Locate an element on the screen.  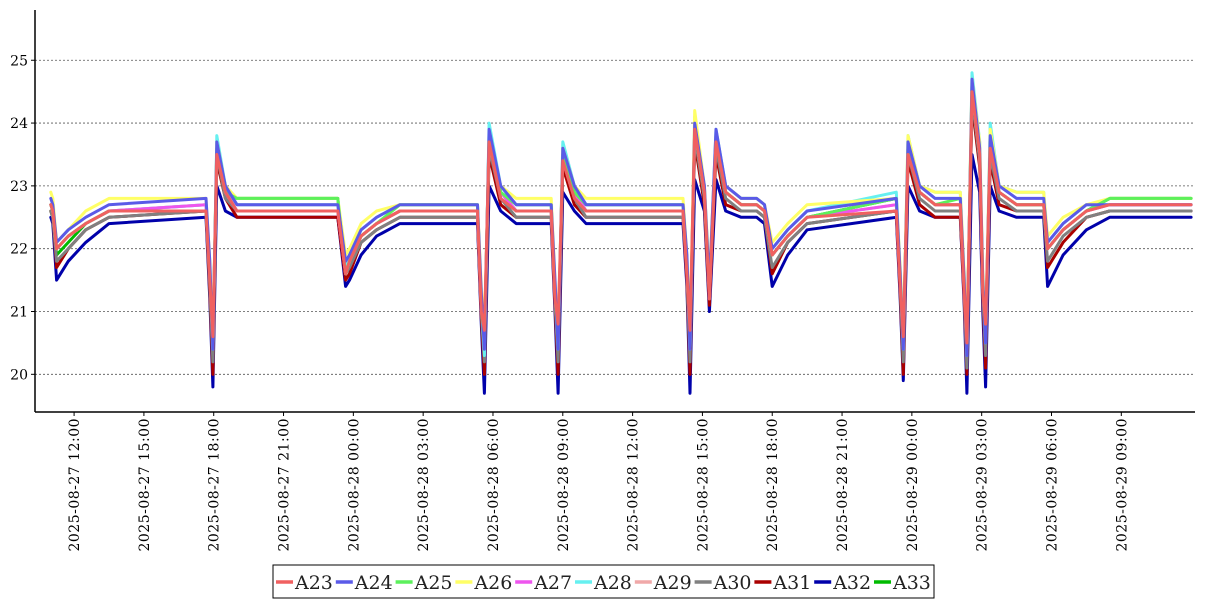
legend-label-a25: A25 is located at coordinates (433, 583).